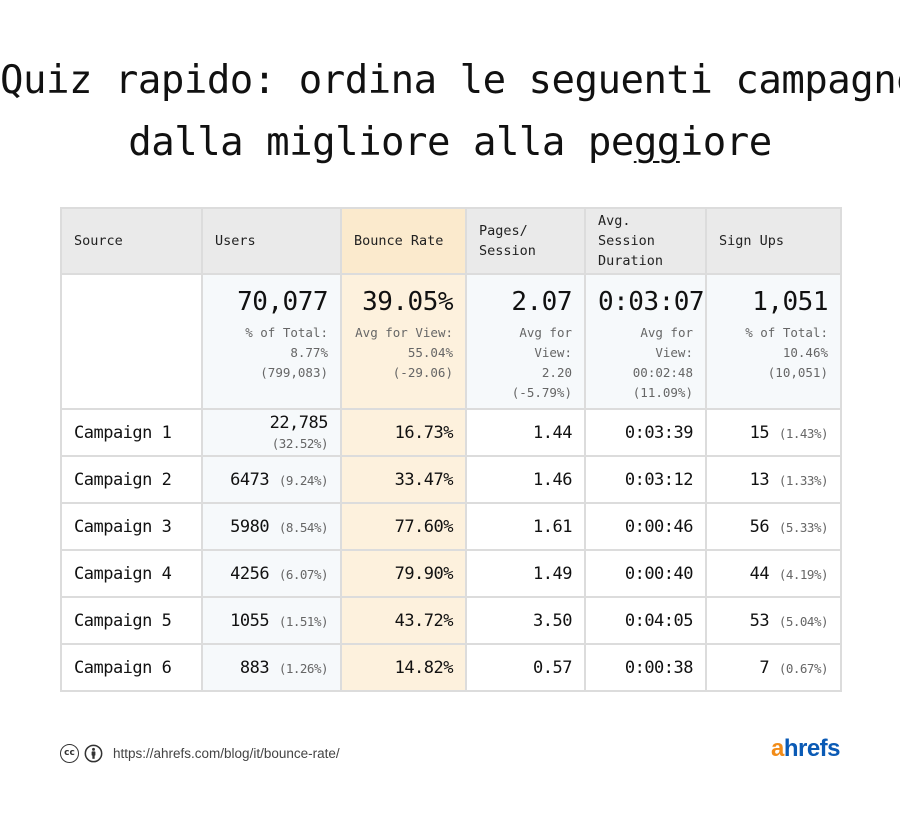 The width and height of the screenshot is (900, 822). What do you see at coordinates (662, 372) in the screenshot?
I see `totals-duration-note-value: 00:02:48` at bounding box center [662, 372].